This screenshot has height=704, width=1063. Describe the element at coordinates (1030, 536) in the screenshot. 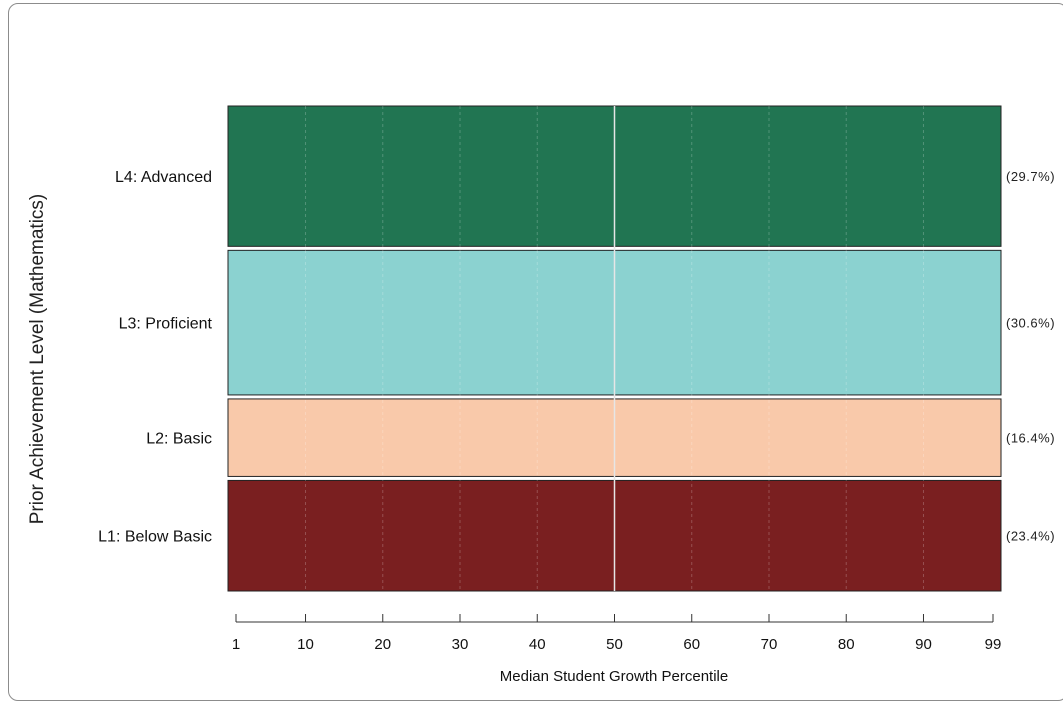

I see `percentage-label-4: (23.4%)` at that location.